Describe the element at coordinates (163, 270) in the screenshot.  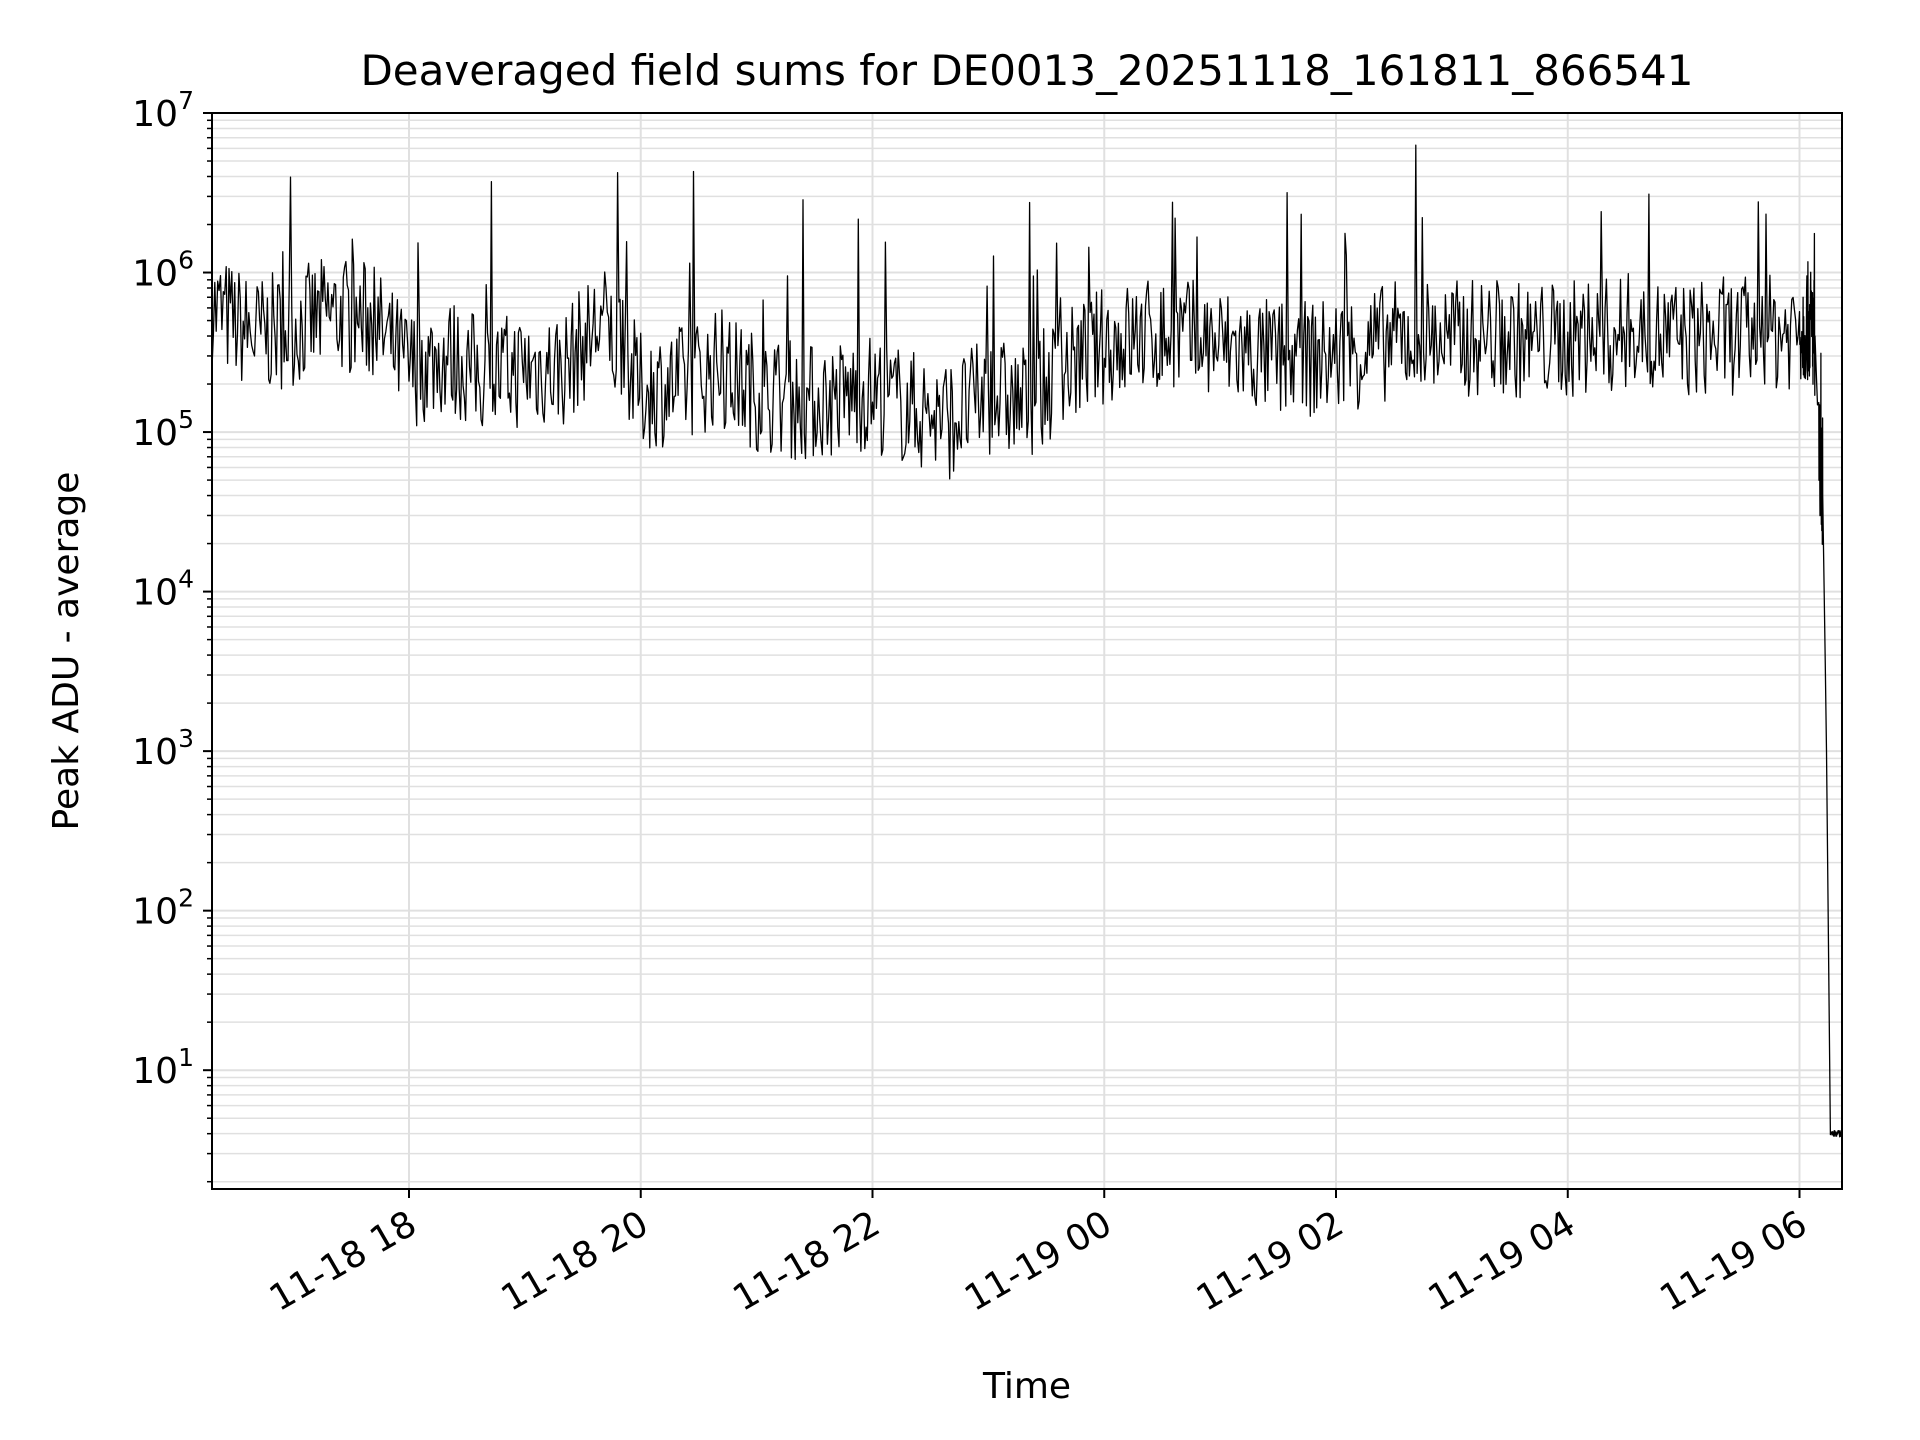
I see `y-tick-label: 10⁶` at that location.